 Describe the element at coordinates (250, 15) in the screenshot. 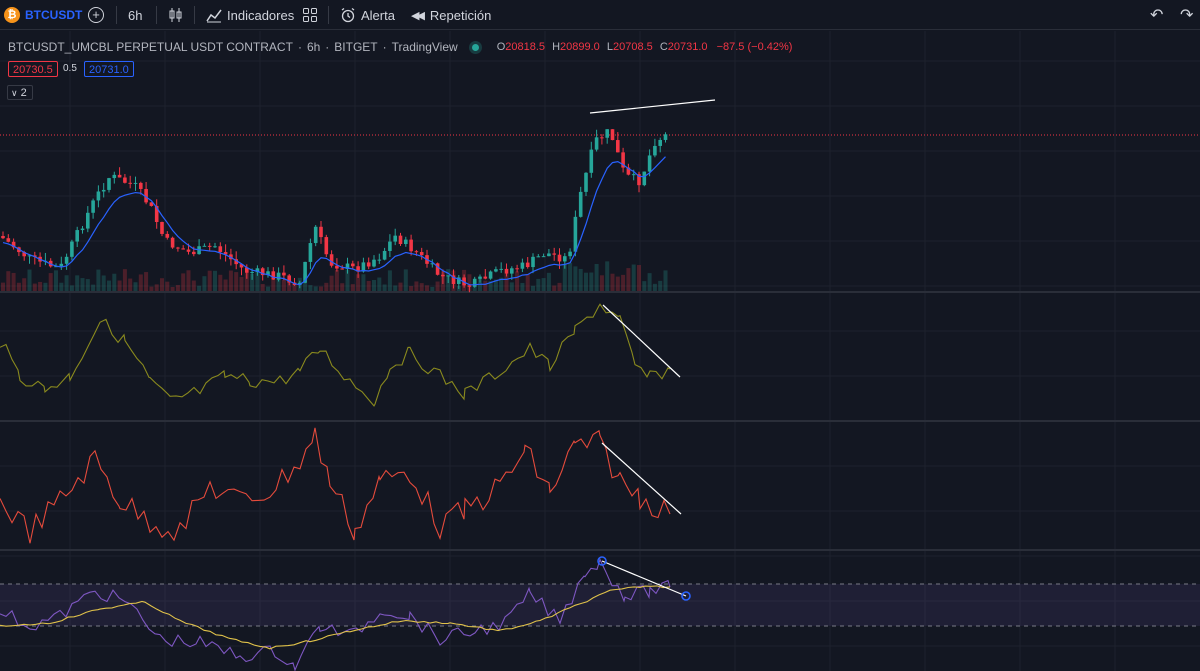

I see `indicators-button: Indicadores` at that location.